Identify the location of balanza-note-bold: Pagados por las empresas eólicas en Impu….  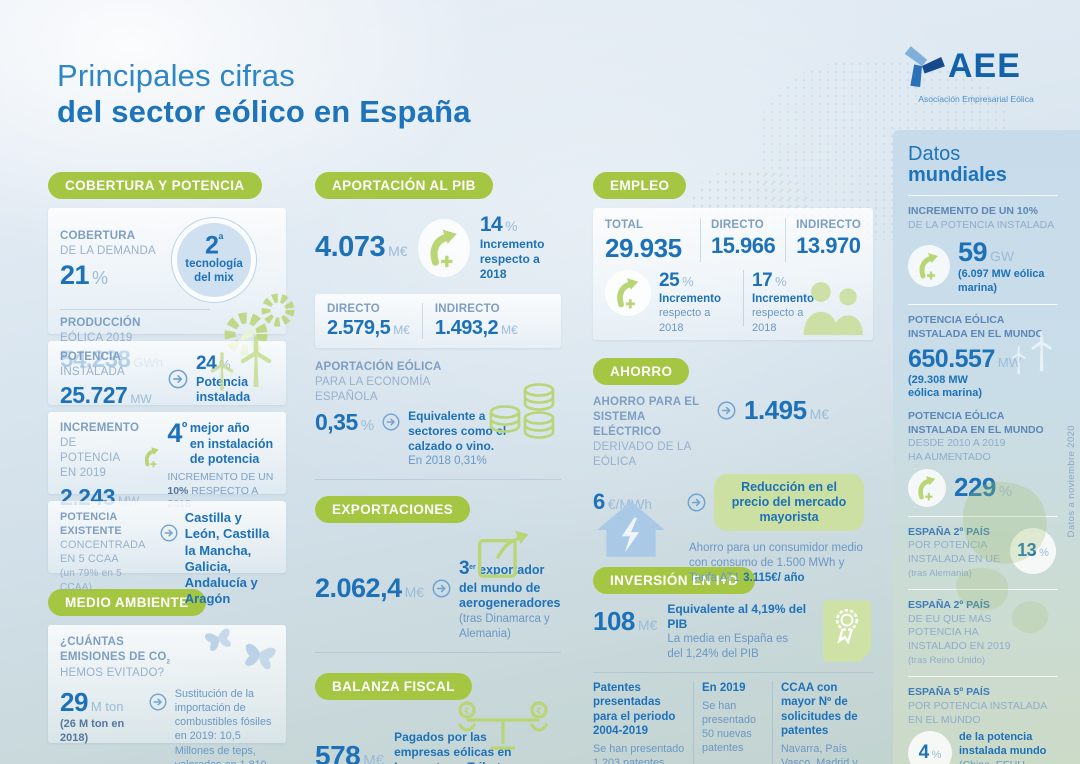
(454, 746).